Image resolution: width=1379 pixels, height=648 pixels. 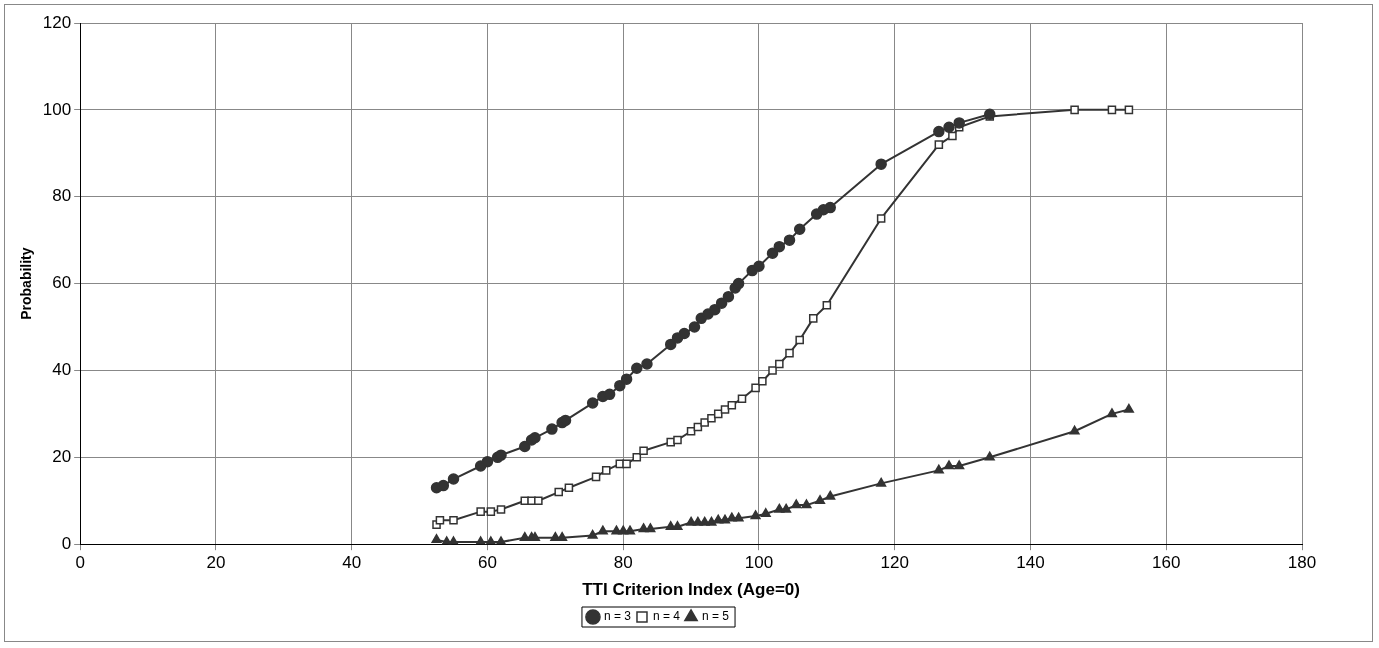 I want to click on y-tick-label: 0, so click(x=66, y=543).